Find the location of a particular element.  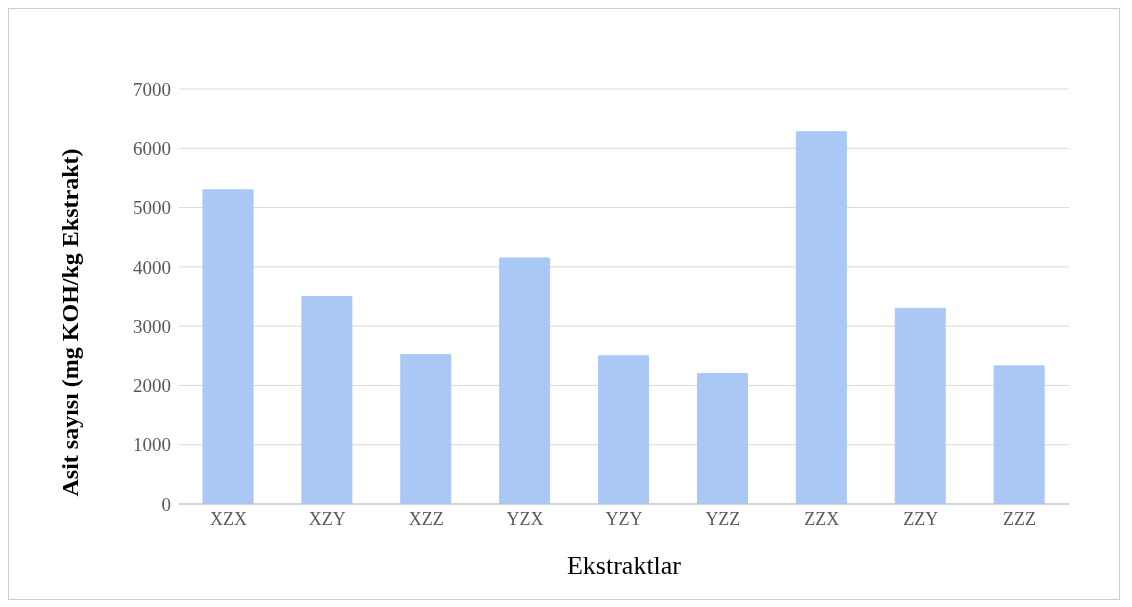

x-tick-label: YZX is located at coordinates (525, 518).